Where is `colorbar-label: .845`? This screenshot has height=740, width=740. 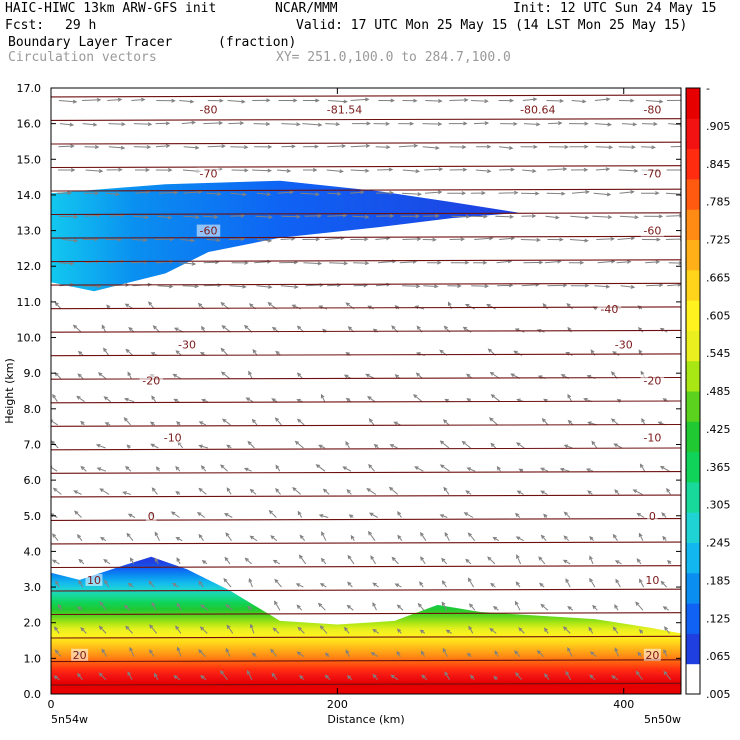
colorbar-label: .845 is located at coordinates (718, 164).